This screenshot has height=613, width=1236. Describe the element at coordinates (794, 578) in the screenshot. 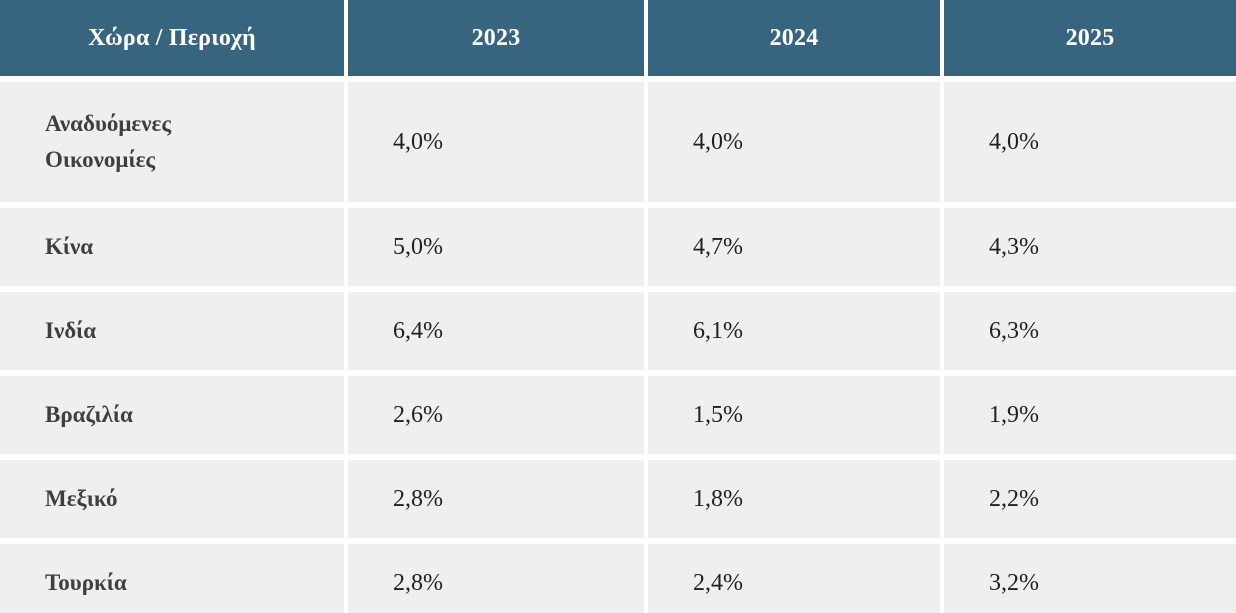

I see `value-cell-turkey-2024: 2,4%` at that location.